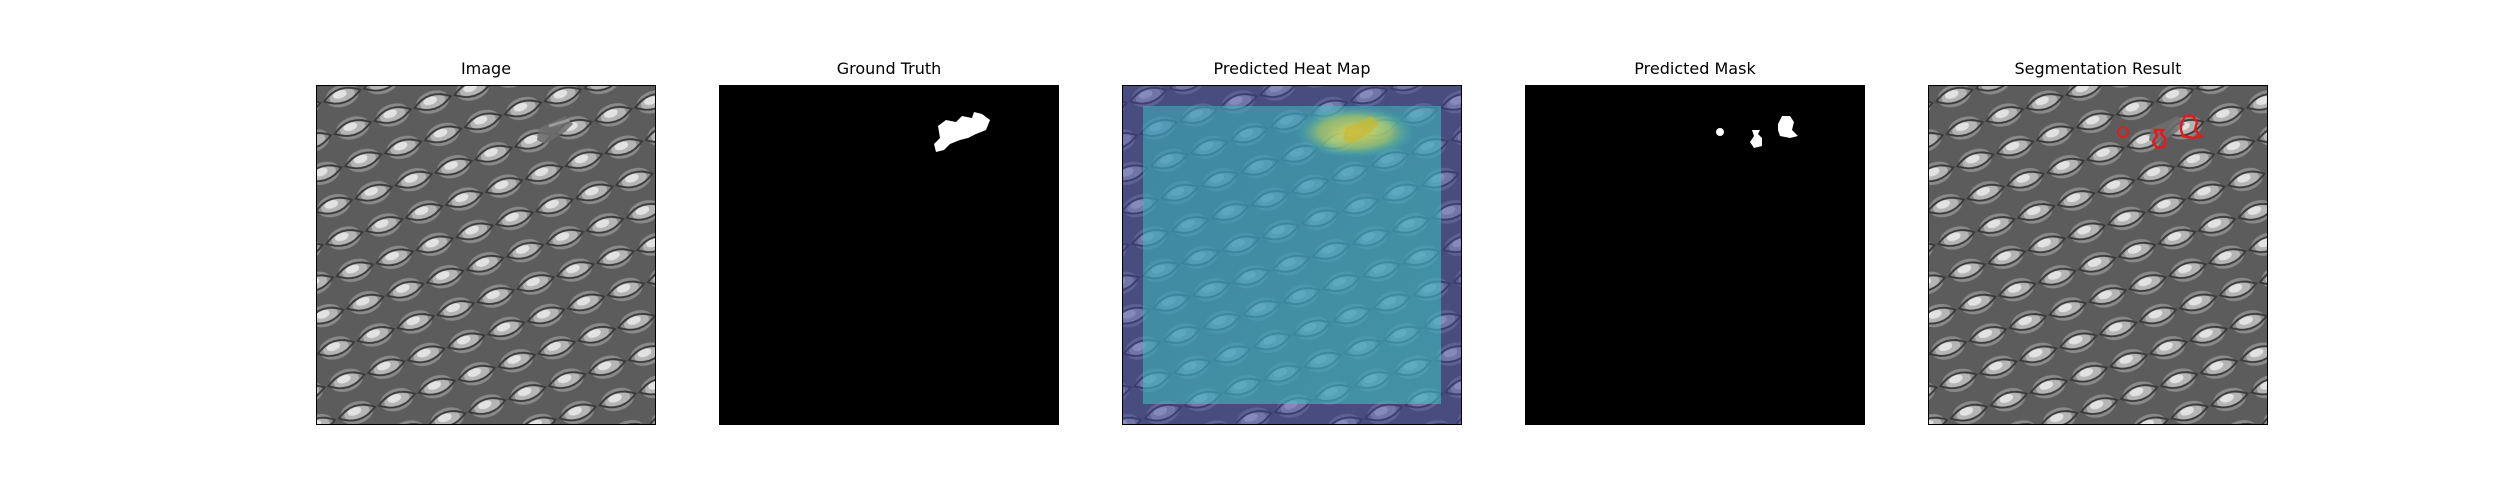 Image resolution: width=2500 pixels, height=500 pixels. What do you see at coordinates (2098, 255) in the screenshot?
I see `contour-overlay` at bounding box center [2098, 255].